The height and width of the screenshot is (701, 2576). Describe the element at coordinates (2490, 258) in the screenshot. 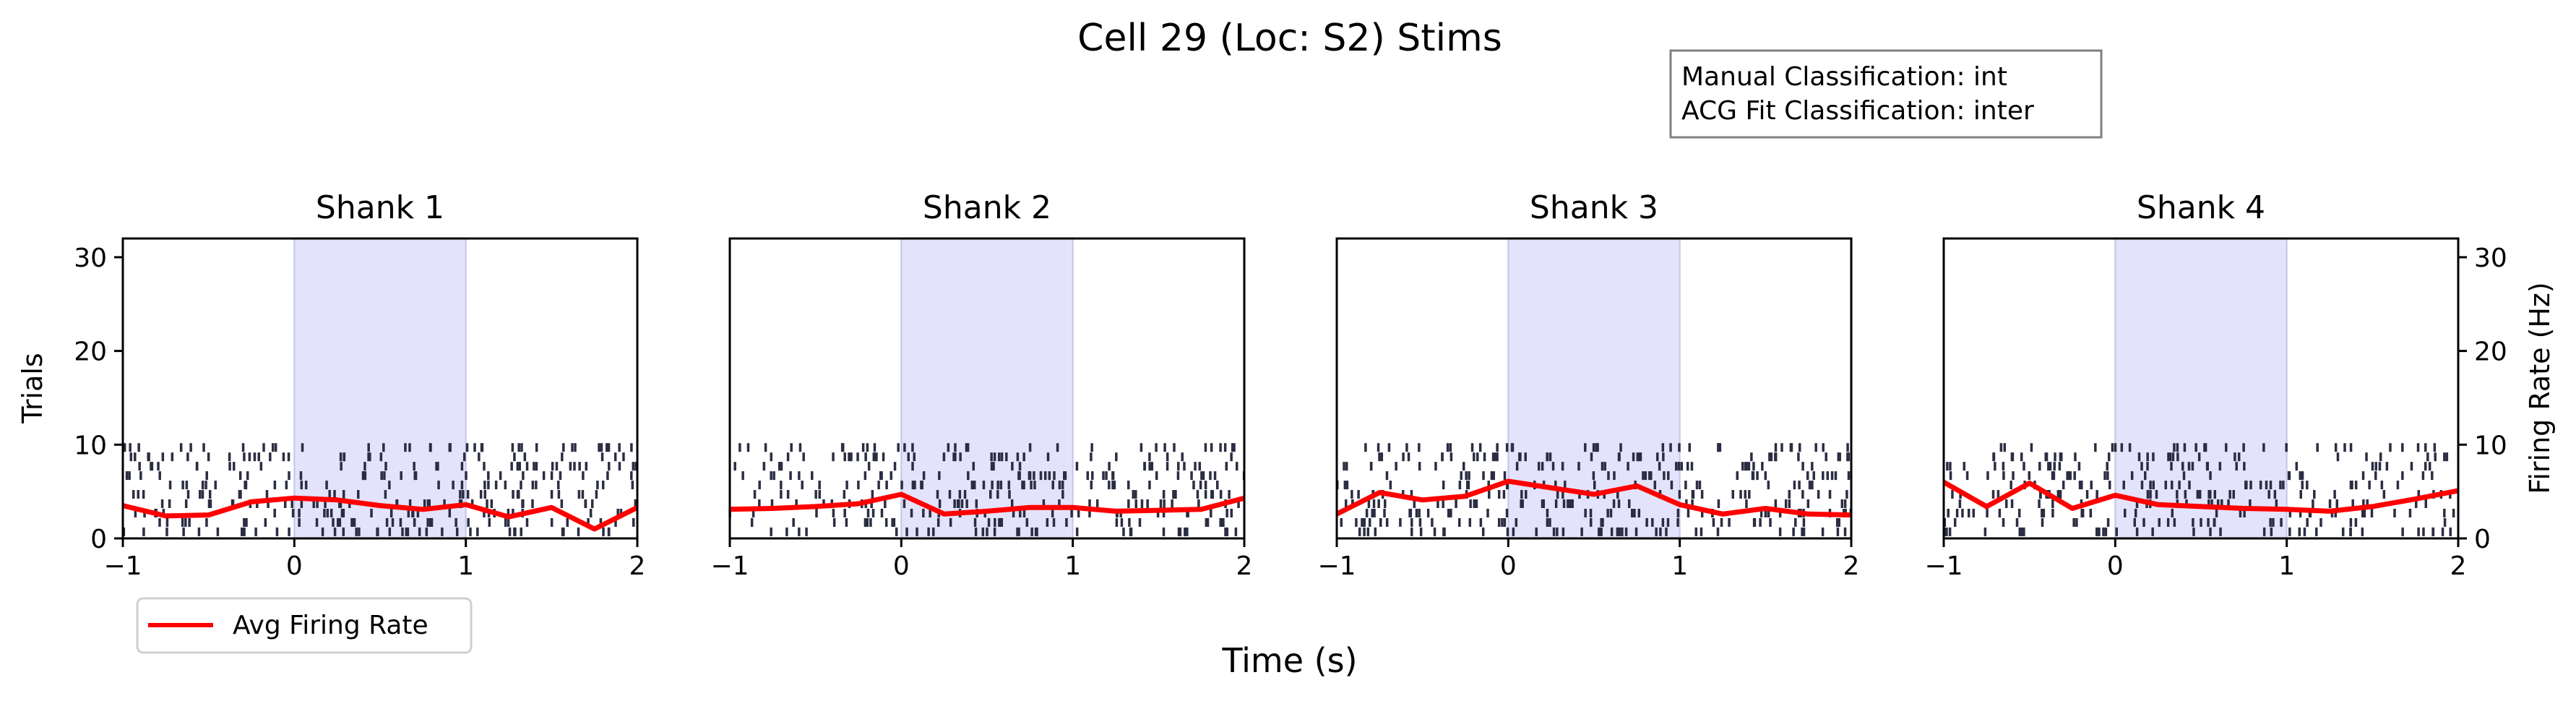

I see `y-tick-label-right: 30` at that location.